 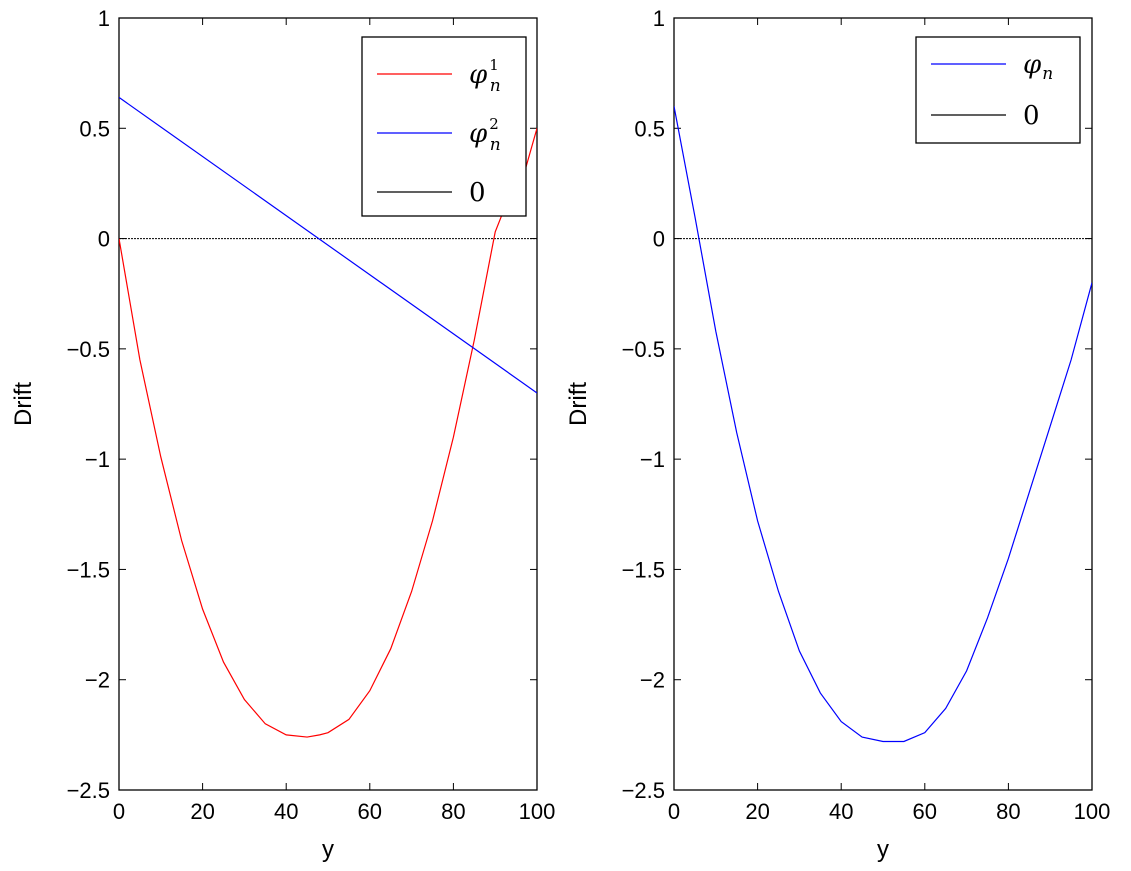 I want to click on legend: φ 1 nφ 2 n0, so click(x=444, y=126).